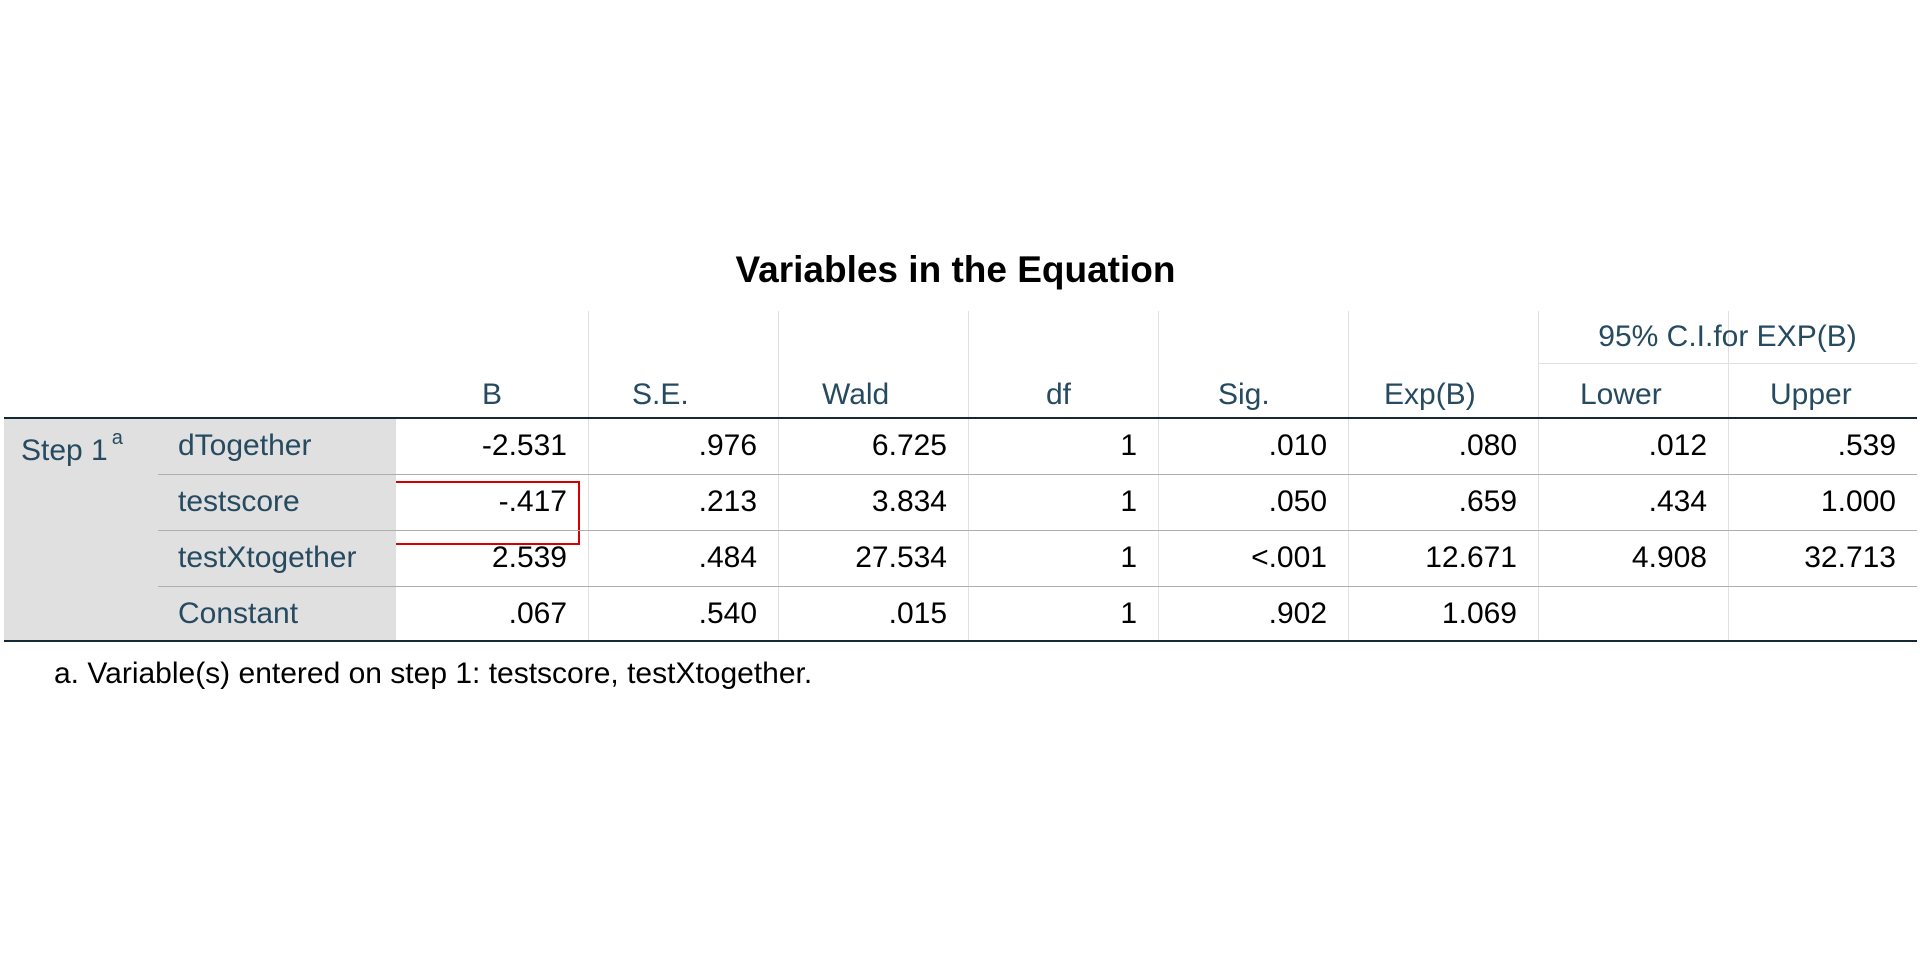 This screenshot has height=960, width=1920. I want to click on table-cell: -2.531, so click(524, 445).